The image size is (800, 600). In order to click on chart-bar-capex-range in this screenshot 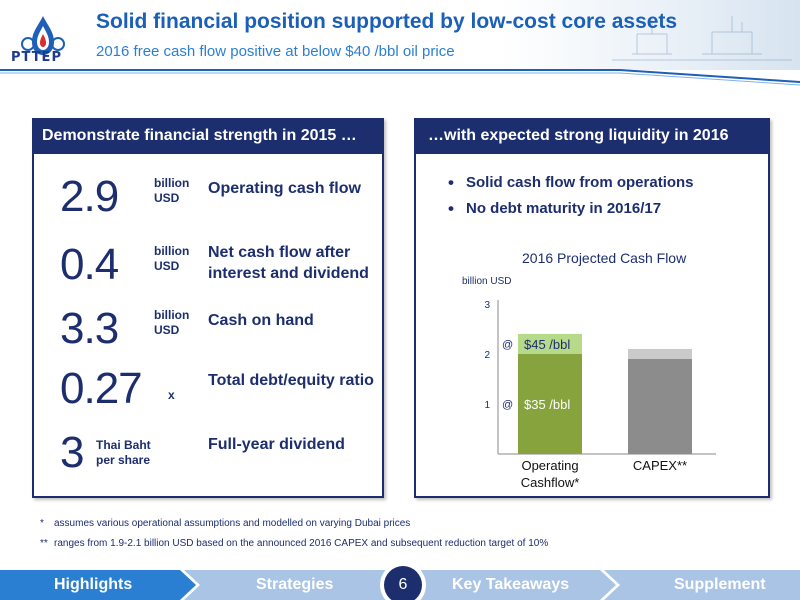, I will do `click(660, 354)`.